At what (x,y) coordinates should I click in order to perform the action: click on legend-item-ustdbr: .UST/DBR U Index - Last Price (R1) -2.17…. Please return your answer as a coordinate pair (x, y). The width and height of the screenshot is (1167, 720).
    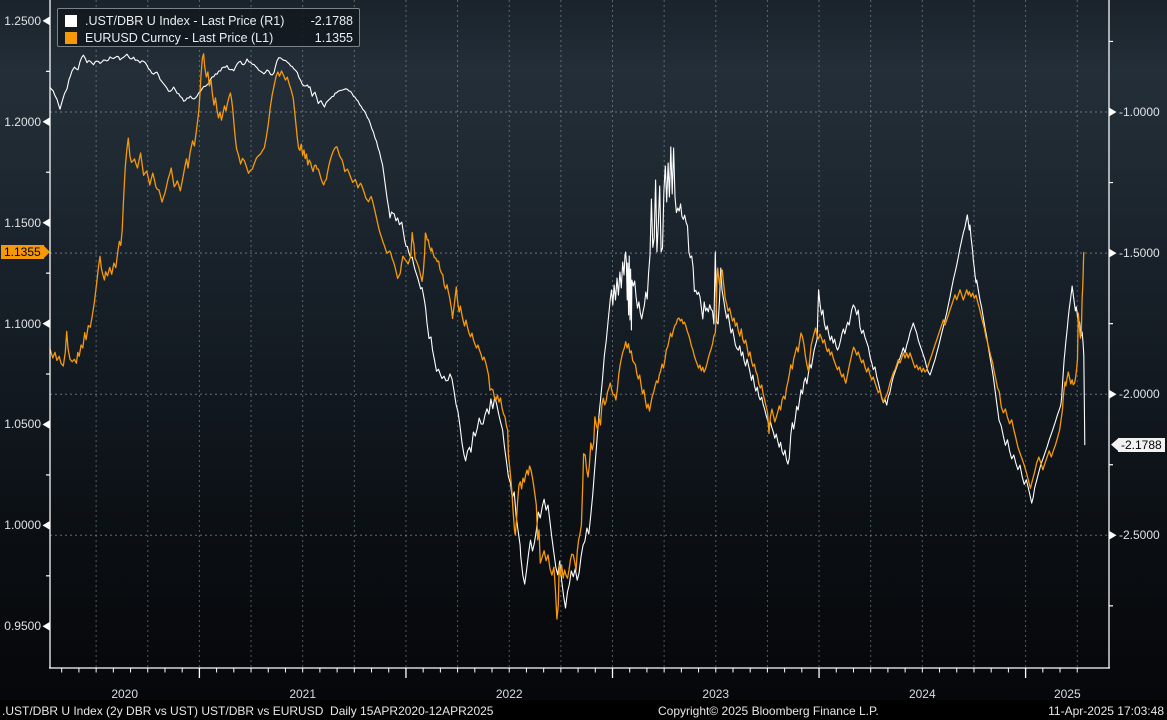
    Looking at the image, I should click on (209, 21).